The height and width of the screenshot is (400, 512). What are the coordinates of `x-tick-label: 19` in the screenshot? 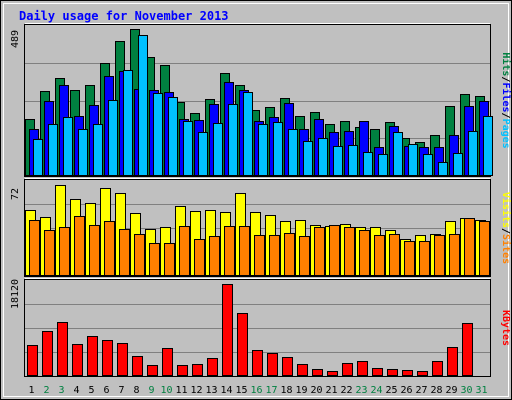 It's located at (301, 390).